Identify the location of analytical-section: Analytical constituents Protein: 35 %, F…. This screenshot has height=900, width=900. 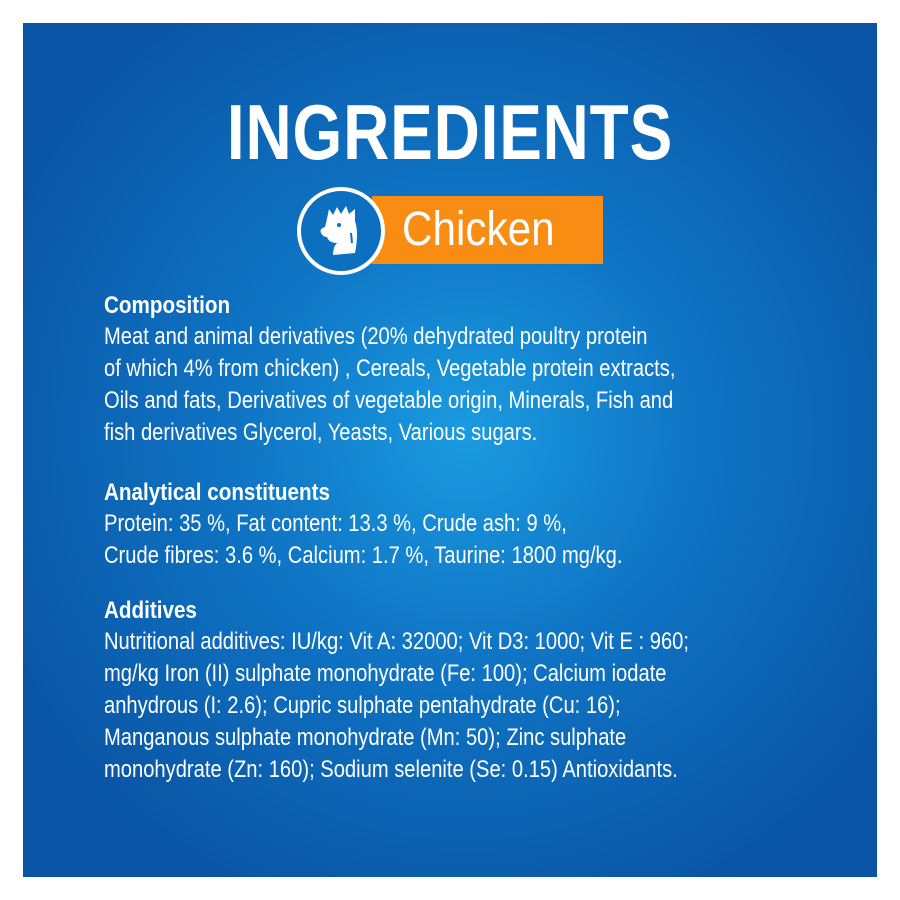
(412, 525).